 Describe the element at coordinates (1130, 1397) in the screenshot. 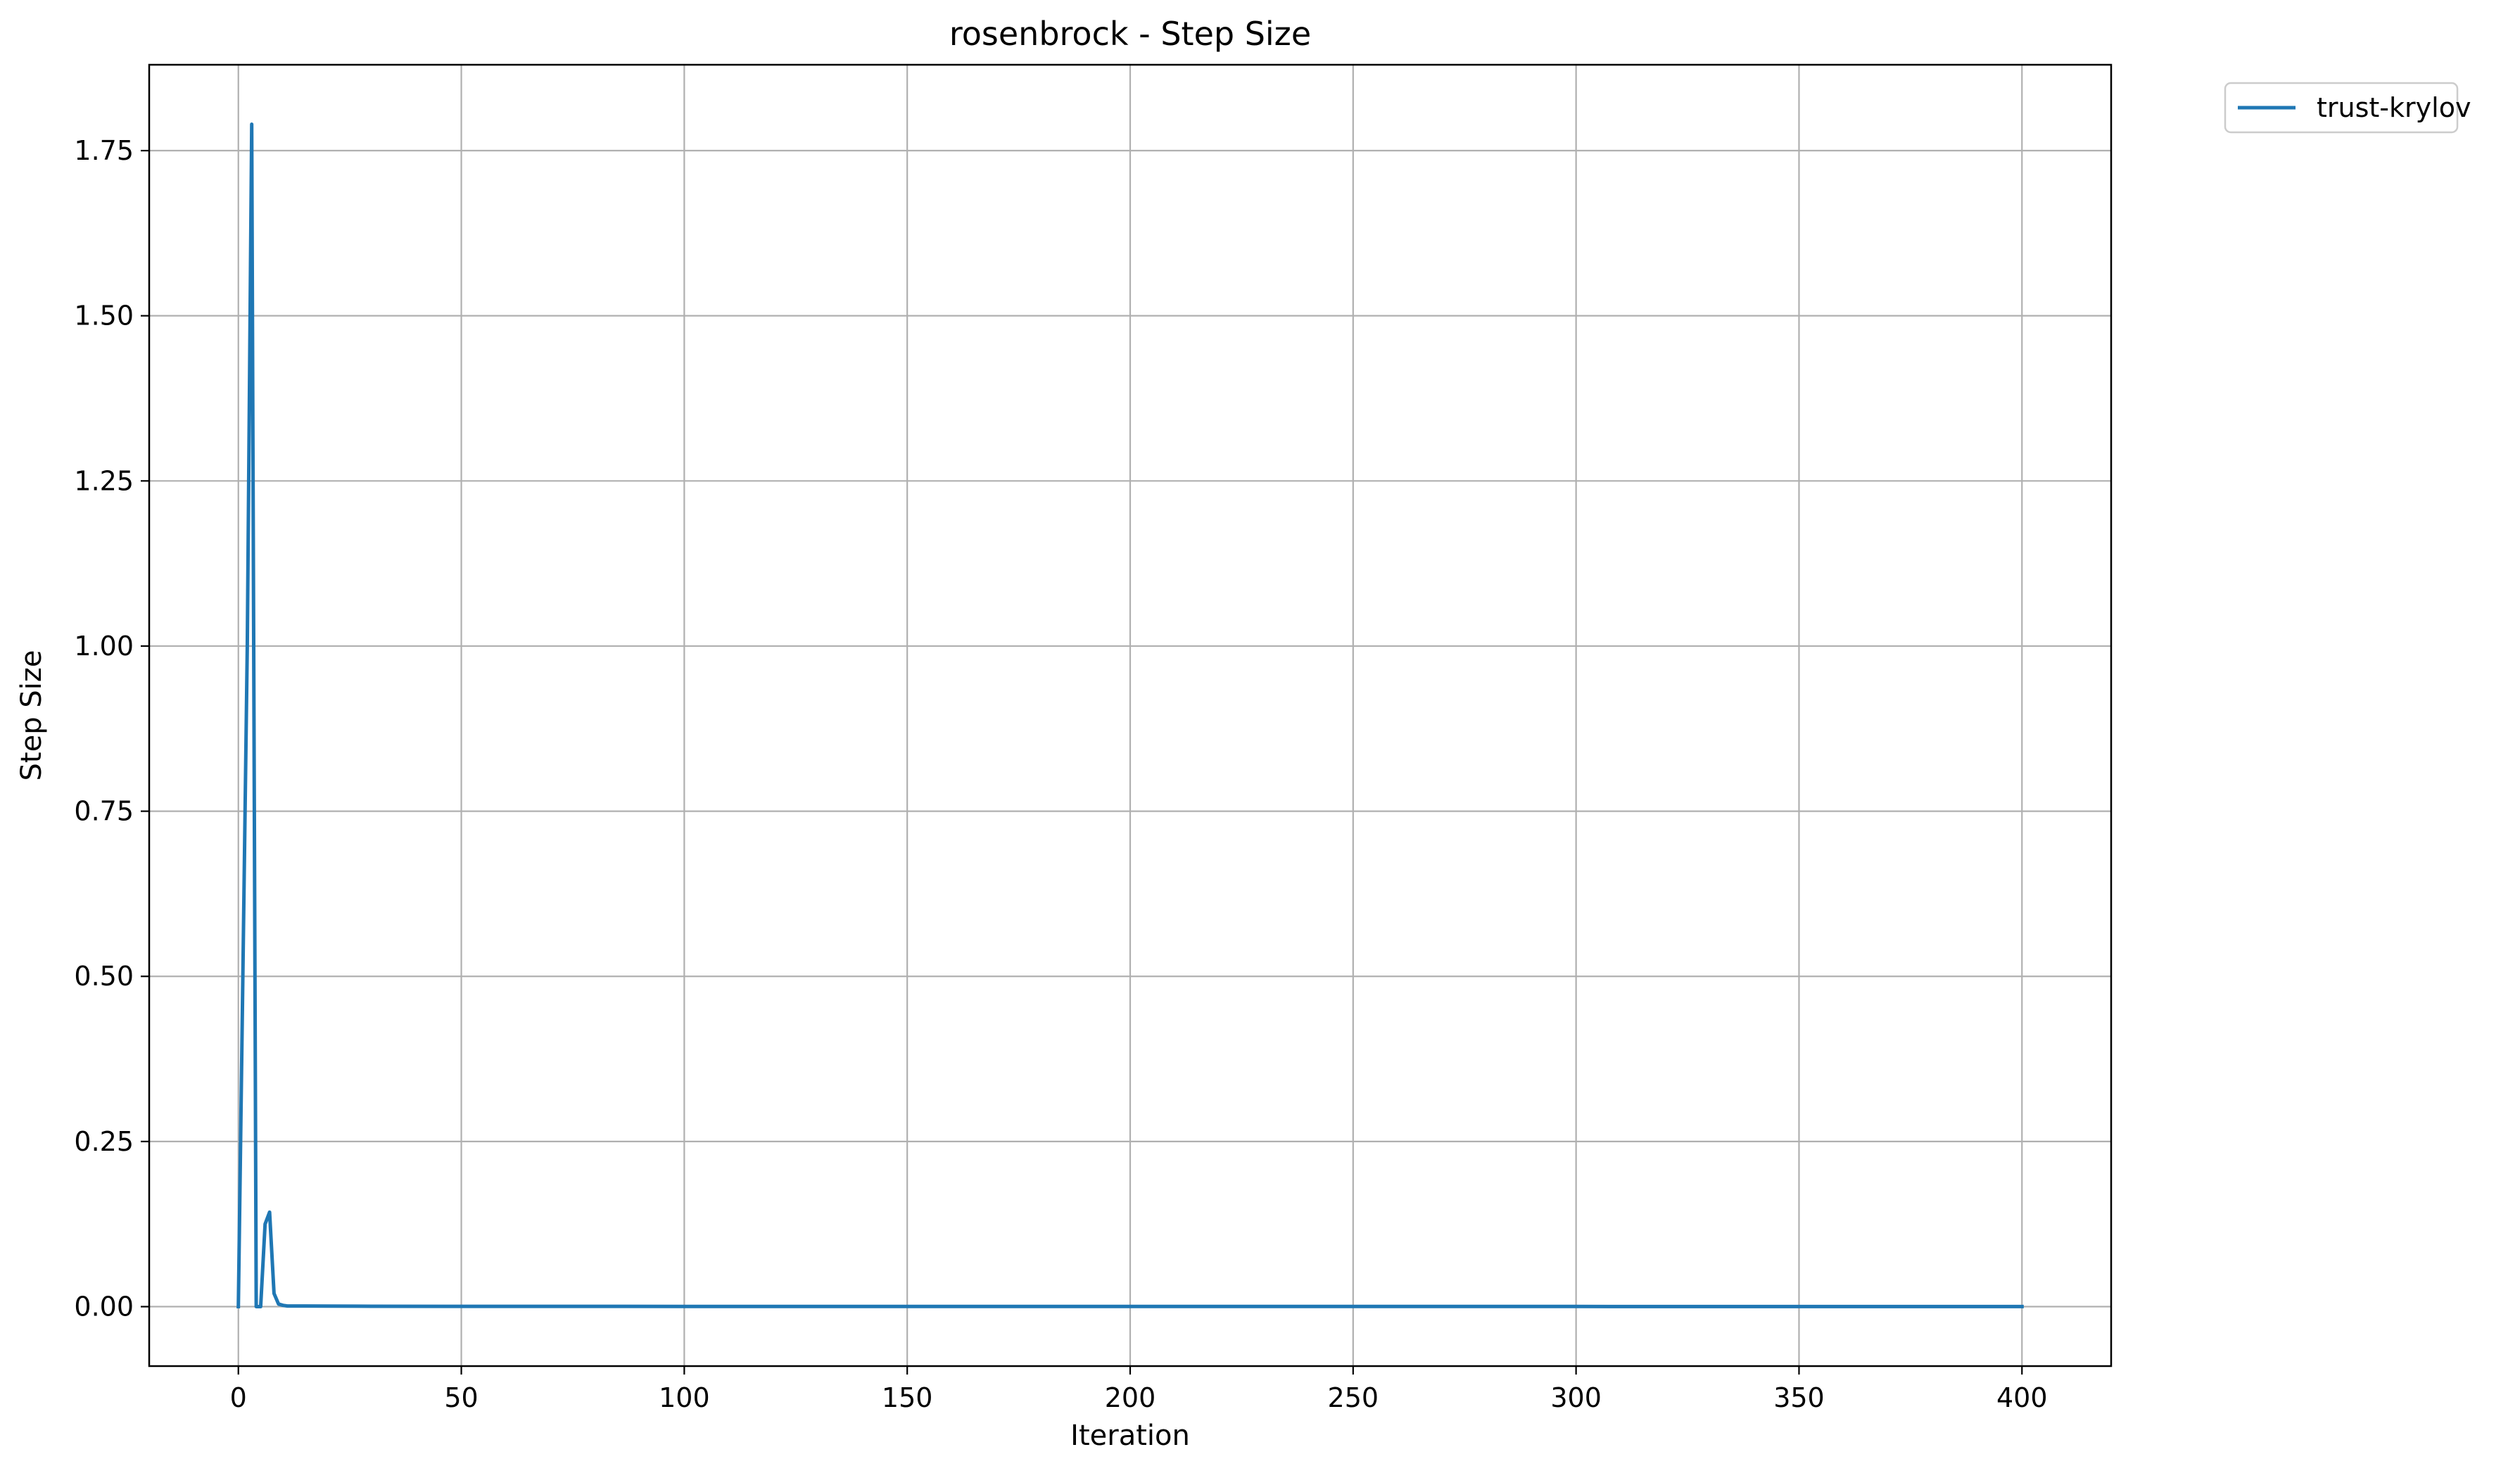

I see `x-tick-label: 200` at that location.